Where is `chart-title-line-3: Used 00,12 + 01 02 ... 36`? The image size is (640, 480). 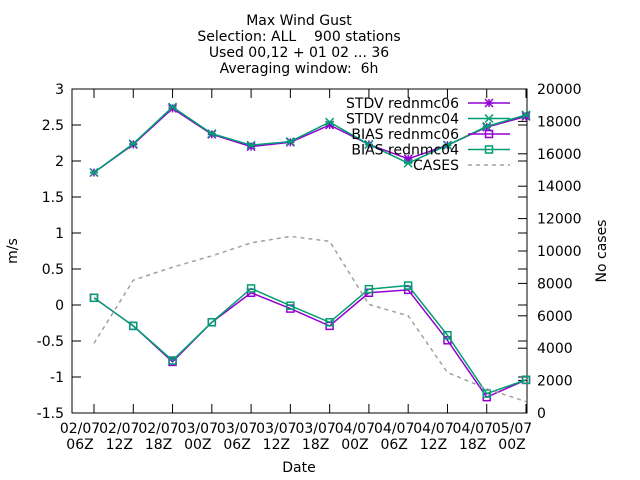
chart-title-line-3: Used 00,12 + 01 02 ... 36 is located at coordinates (299, 53).